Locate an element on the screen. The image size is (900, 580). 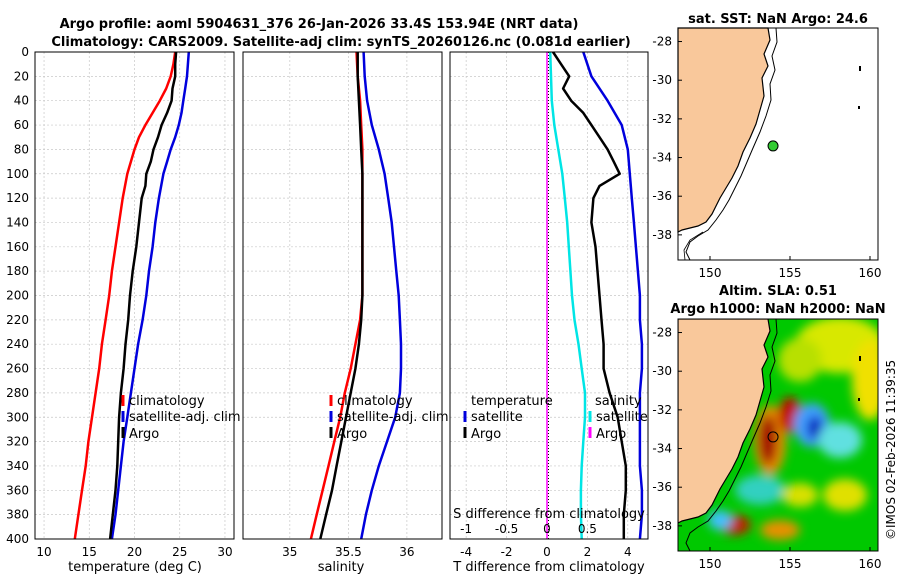
legend-title-salinity: salinity is located at coordinates (618, 401).